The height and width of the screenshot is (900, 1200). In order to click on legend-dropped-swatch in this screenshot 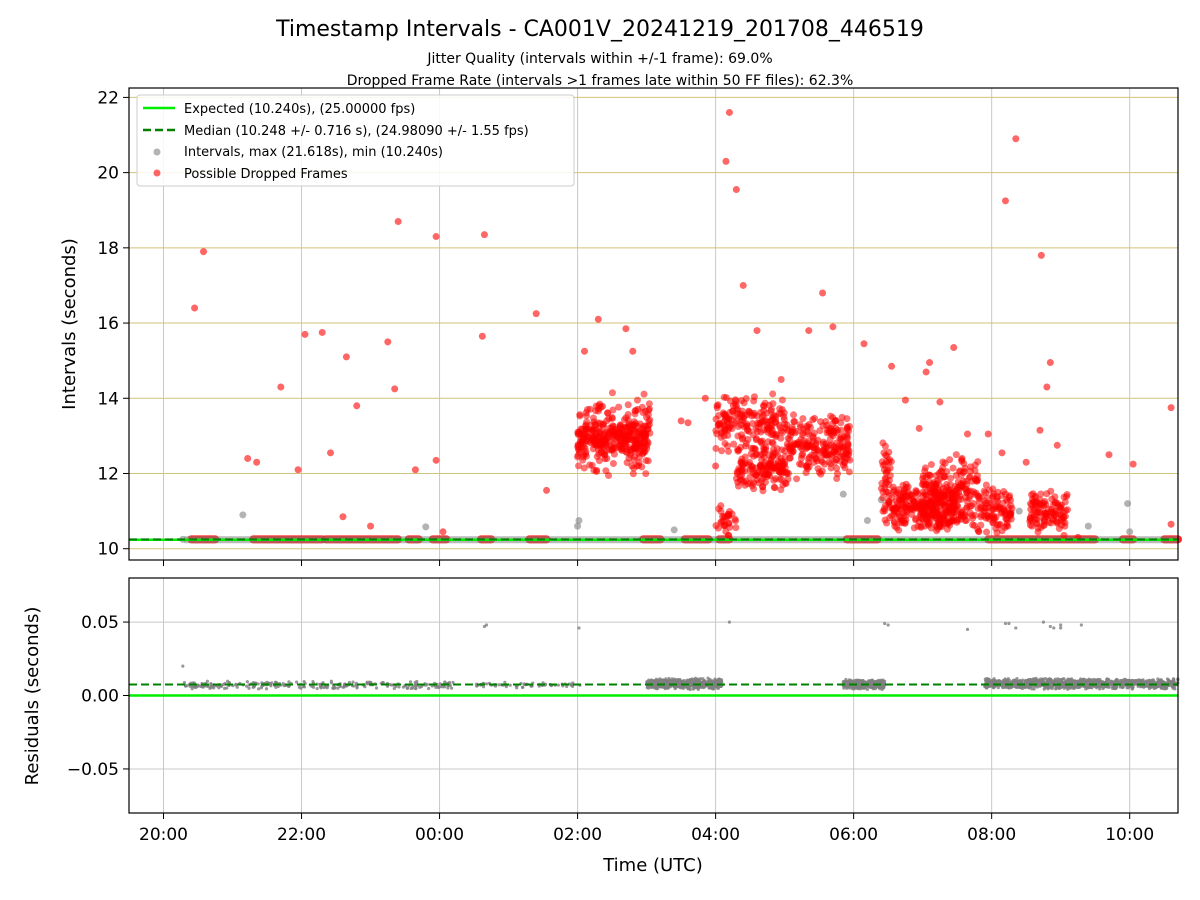, I will do `click(157, 173)`.